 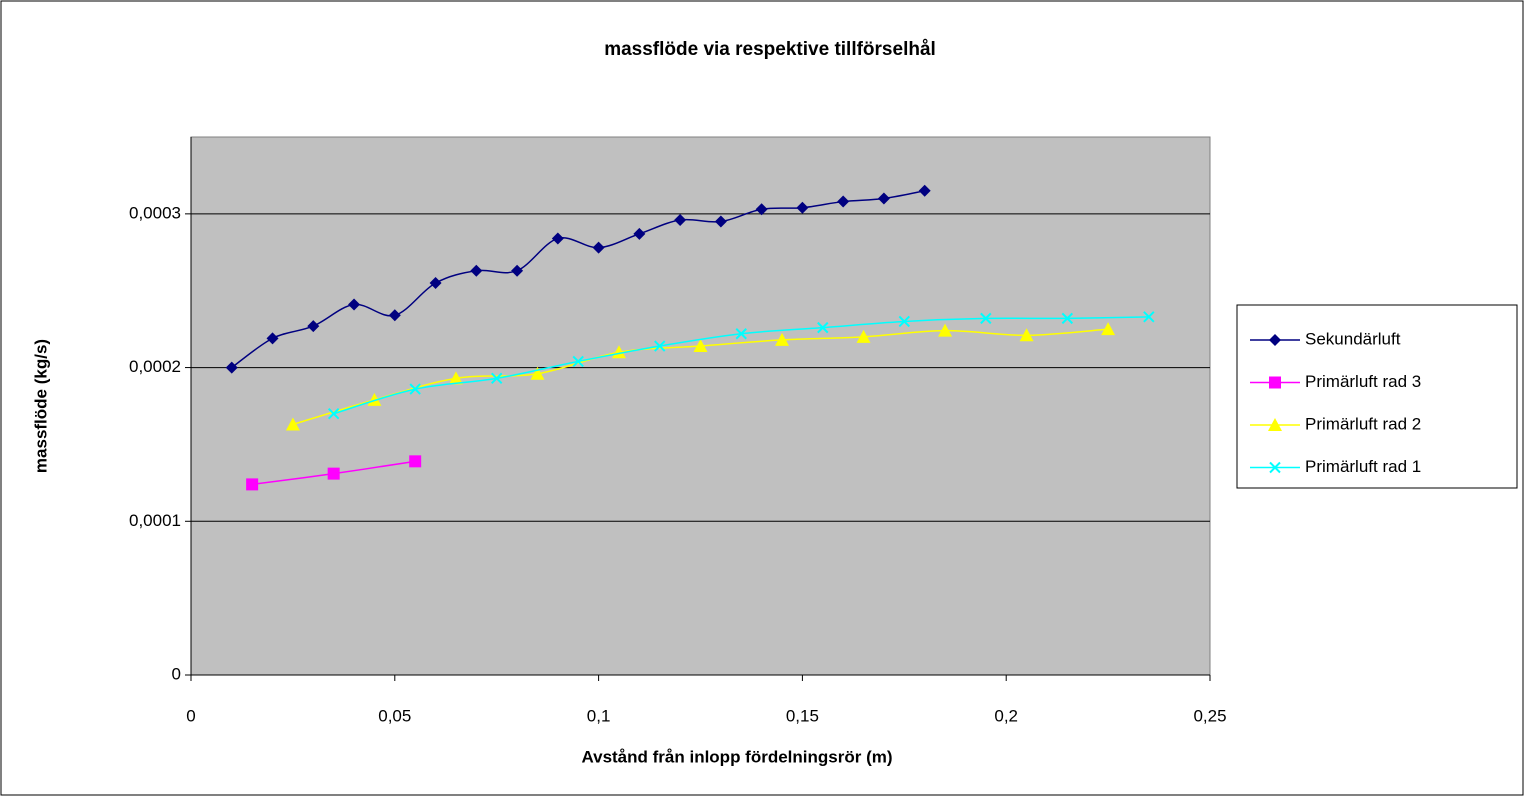 I want to click on legend-label: Primärluft rad 2, so click(x=1363, y=423).